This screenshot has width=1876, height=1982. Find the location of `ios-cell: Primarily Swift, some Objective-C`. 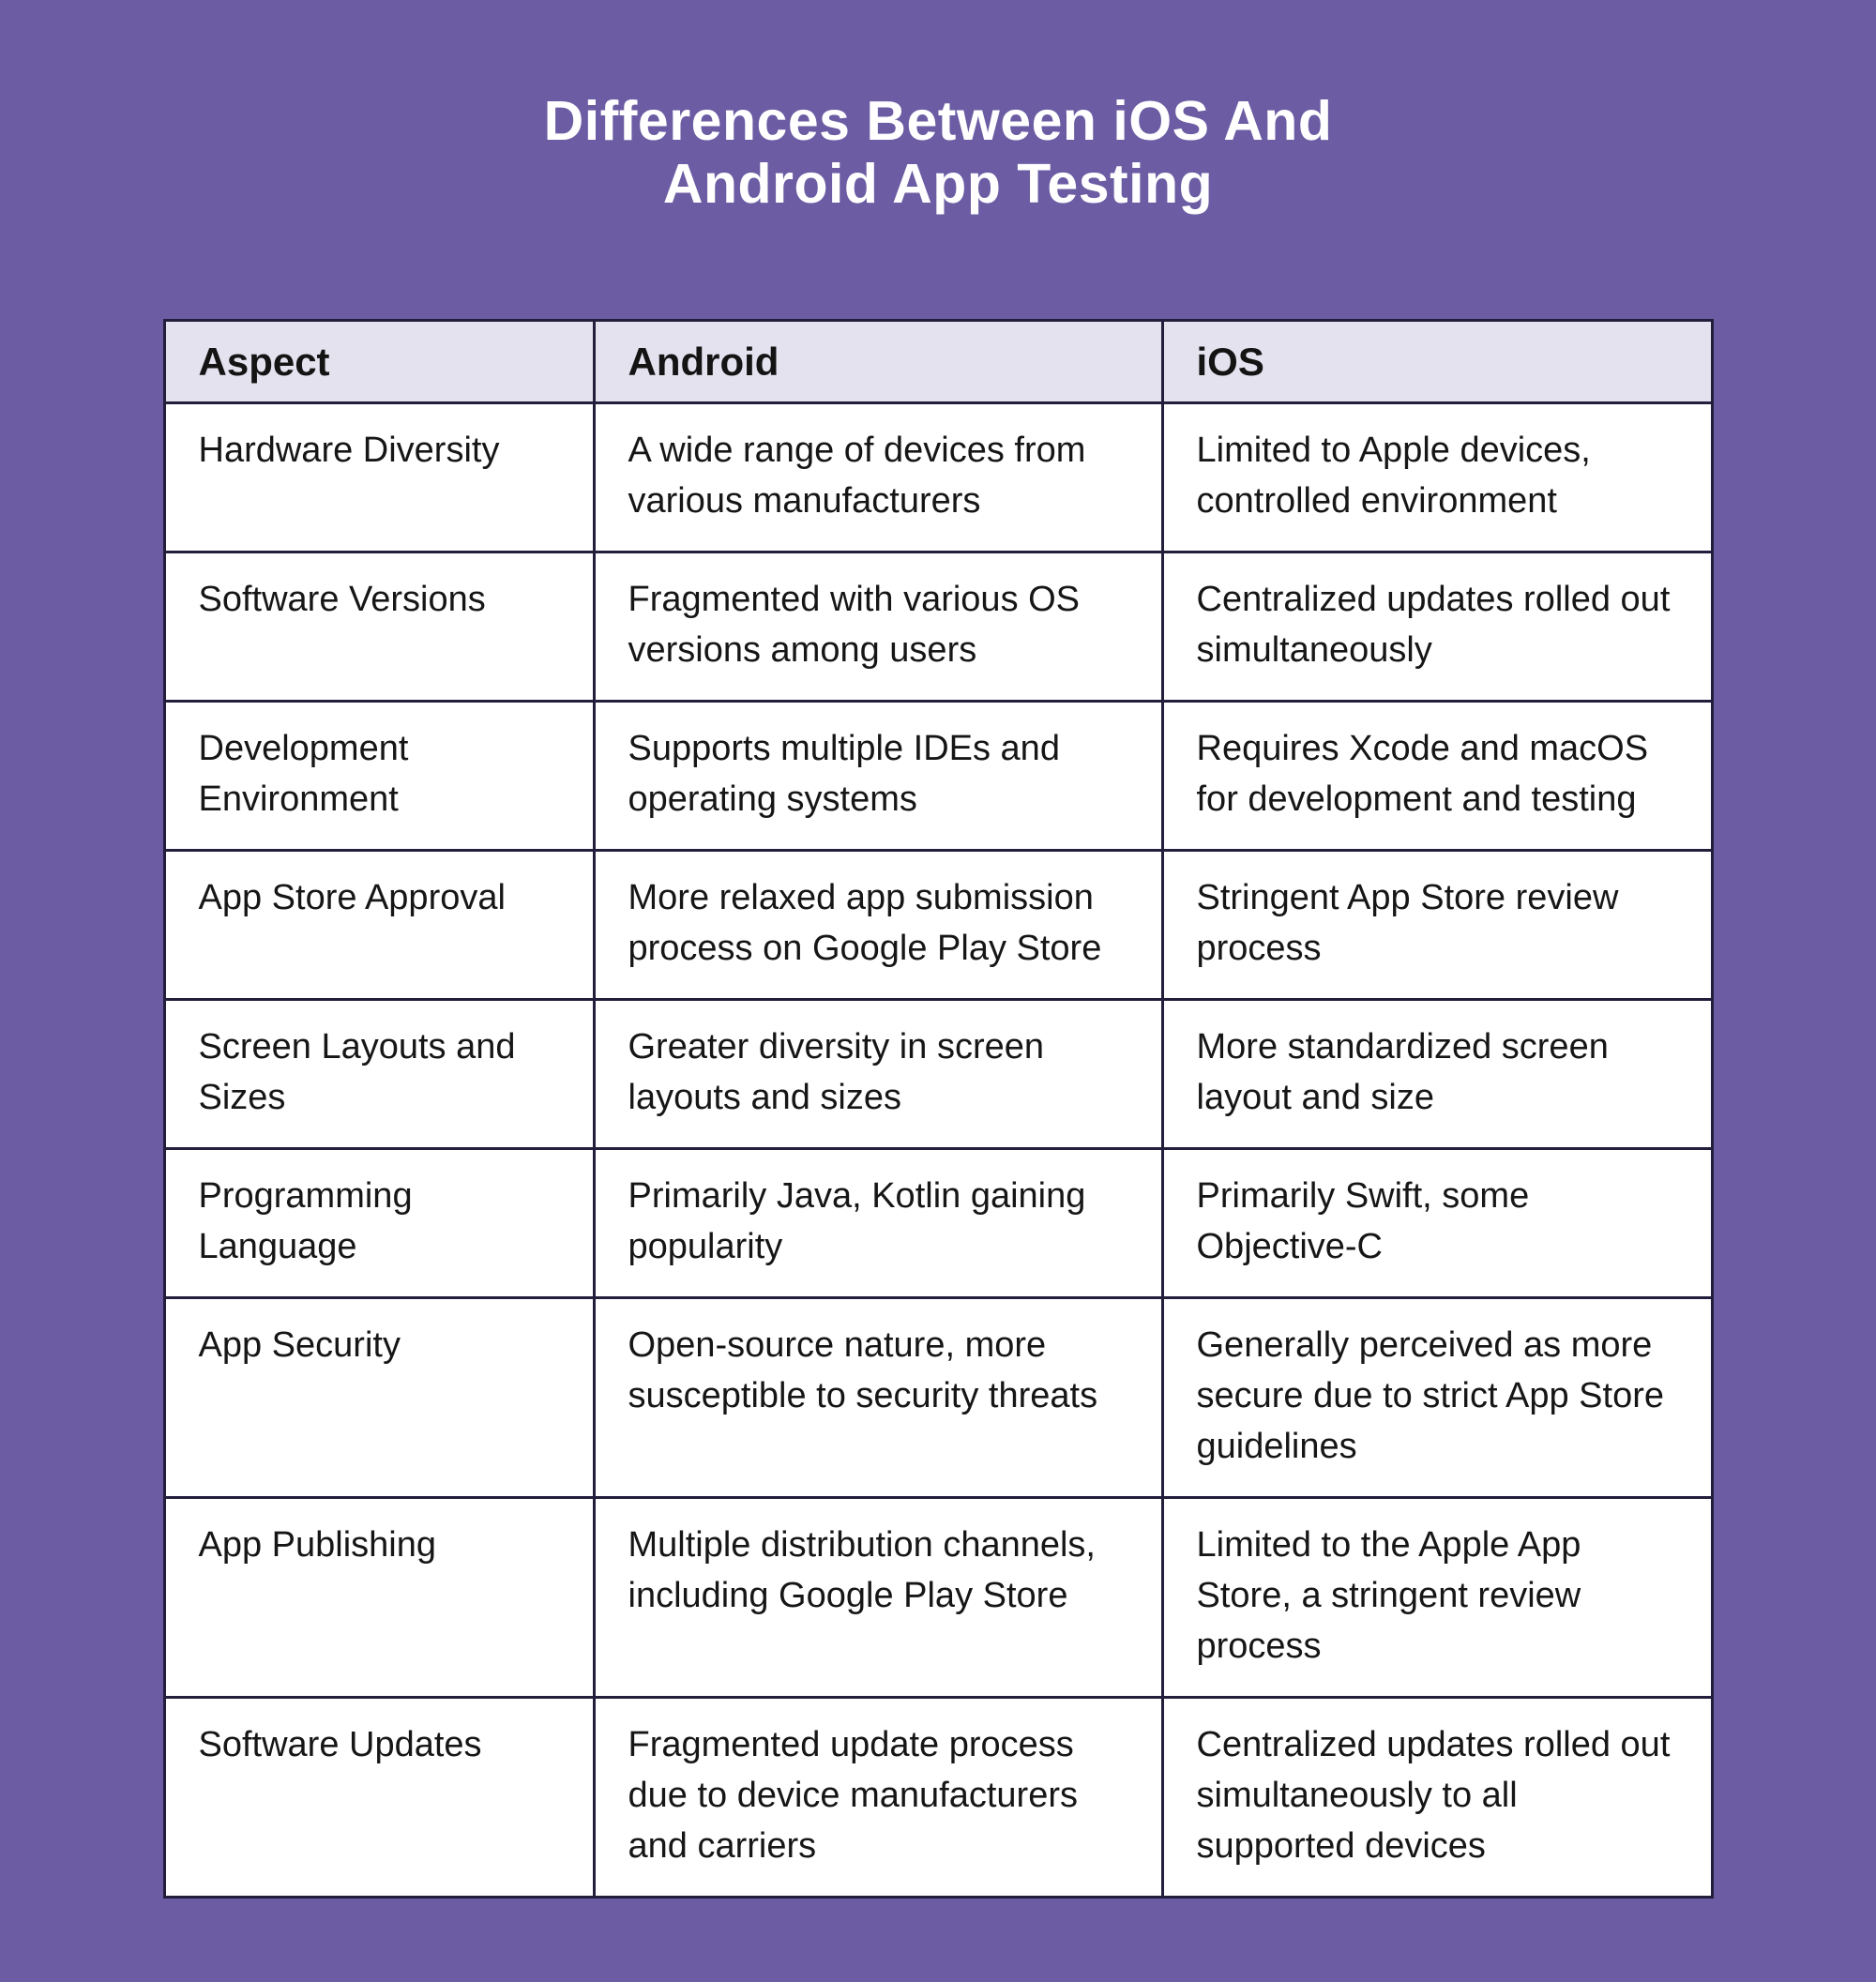

ios-cell: Primarily Swift, some Objective-C is located at coordinates (1437, 1223).